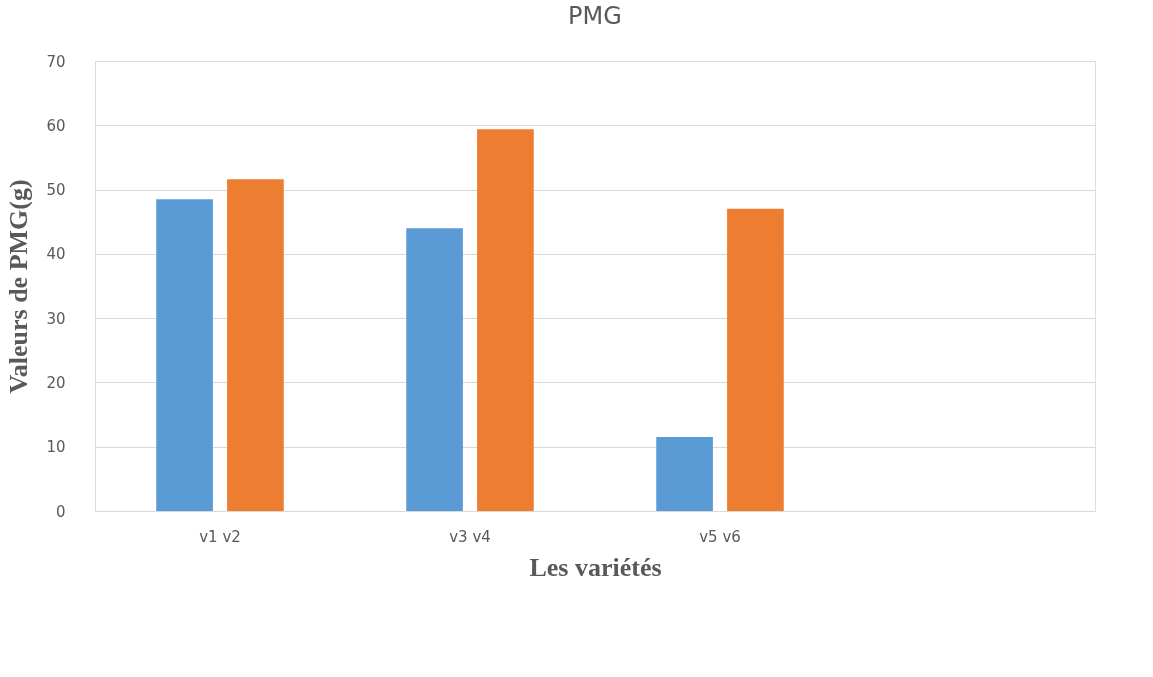  Describe the element at coordinates (595, 16) in the screenshot. I see `chart-title: PMG` at that location.